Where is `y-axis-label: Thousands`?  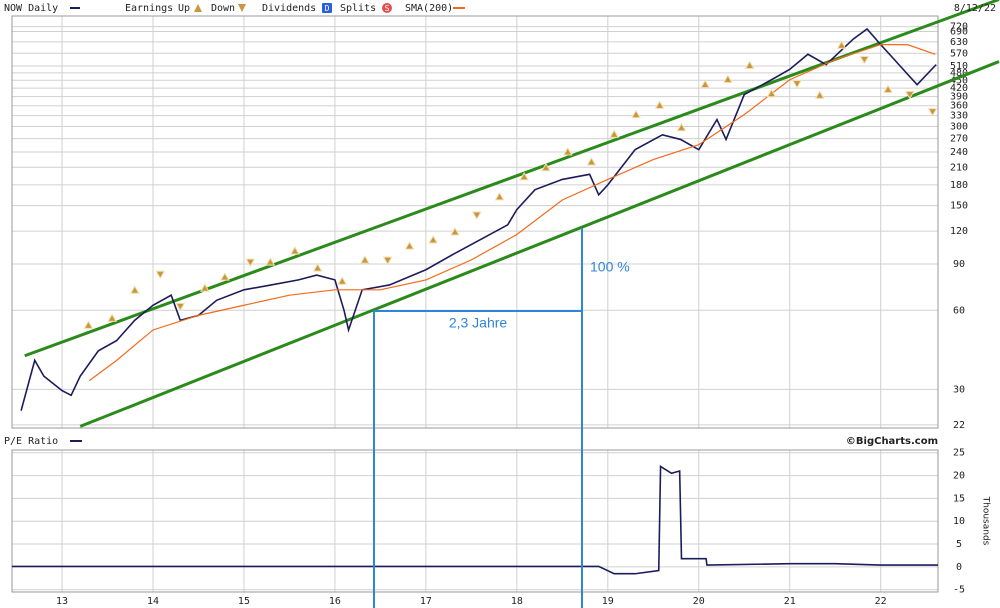 y-axis-label: Thousands is located at coordinates (986, 521).